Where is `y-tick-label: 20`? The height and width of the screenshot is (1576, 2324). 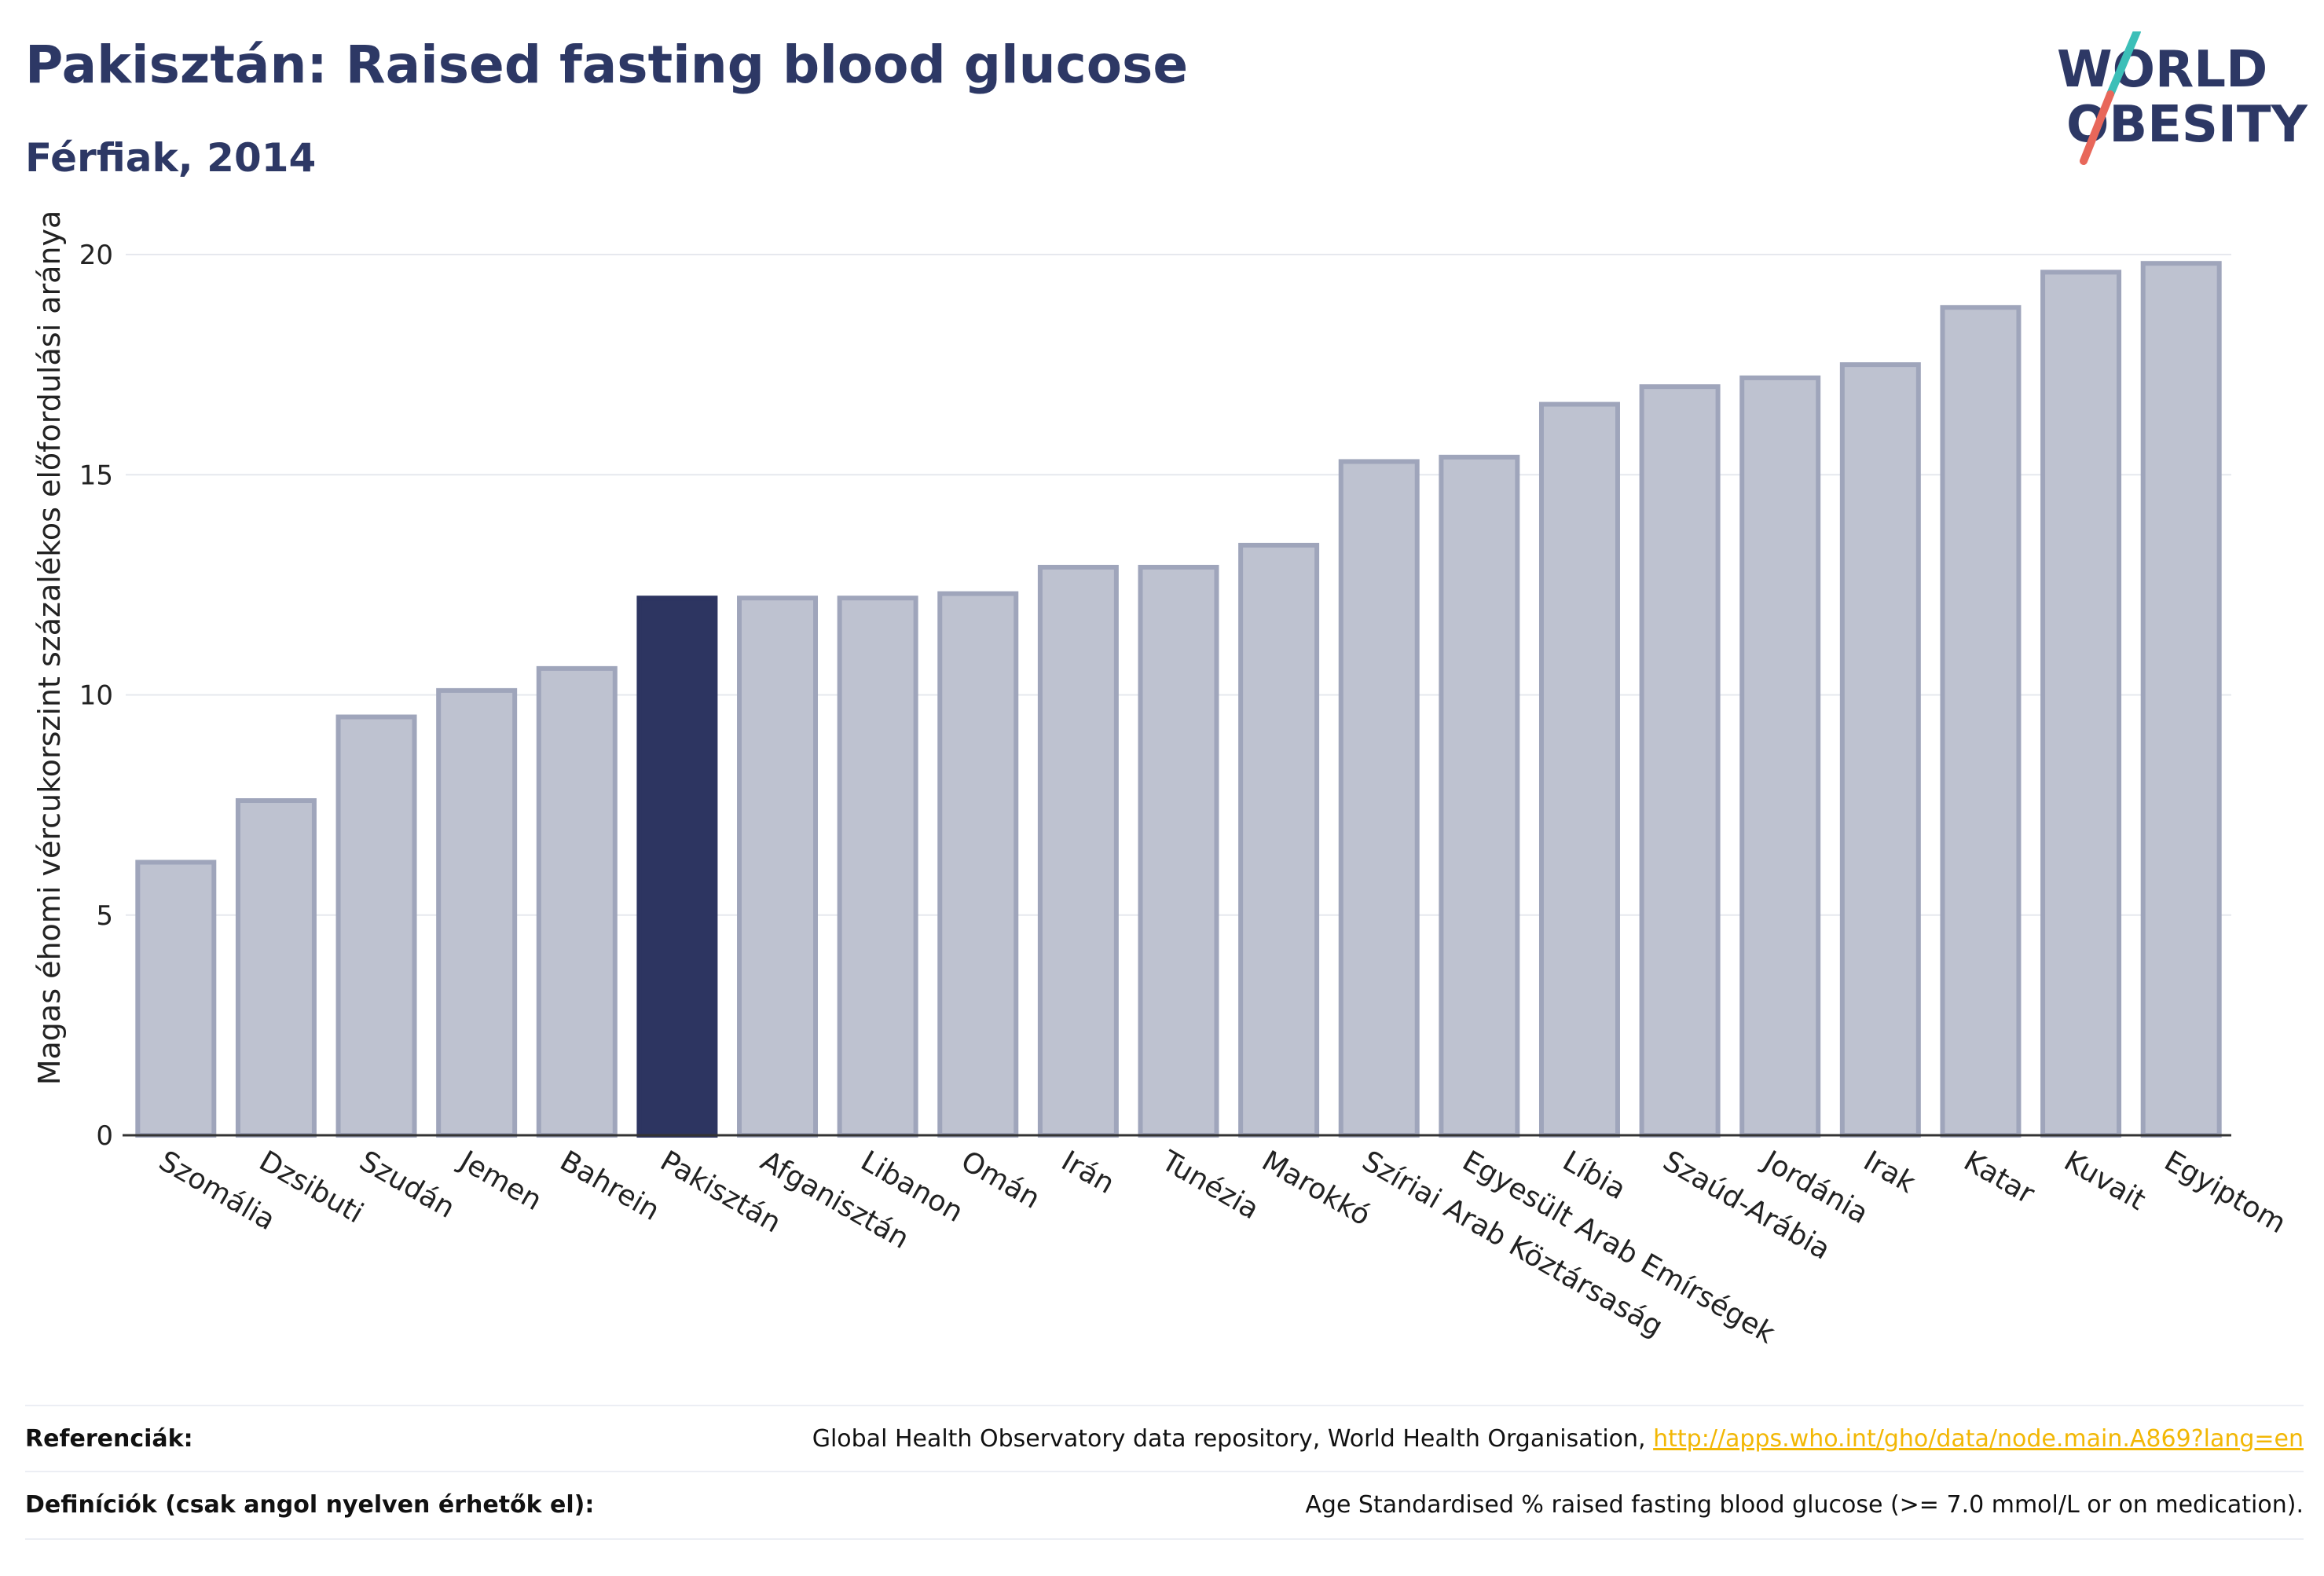 y-tick-label: 20 is located at coordinates (96, 255).